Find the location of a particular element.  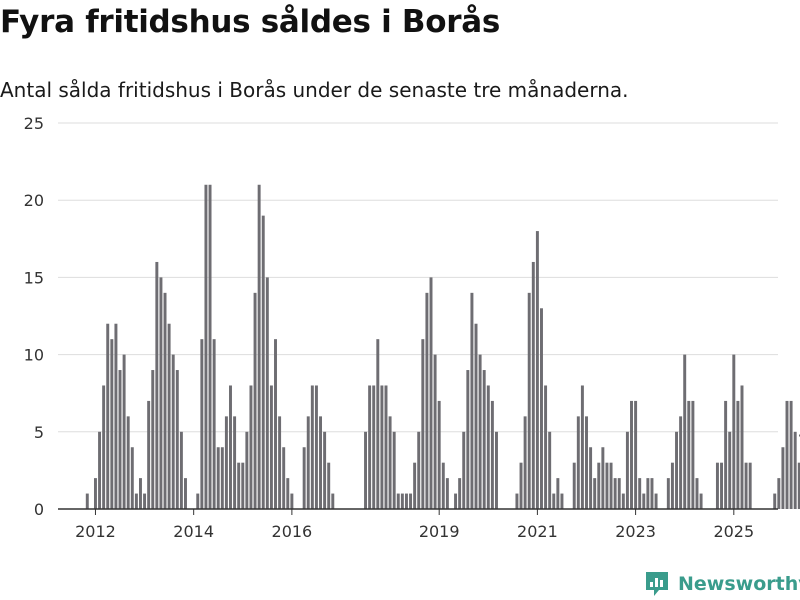

y-tick-label: 0 is located at coordinates (39, 509).